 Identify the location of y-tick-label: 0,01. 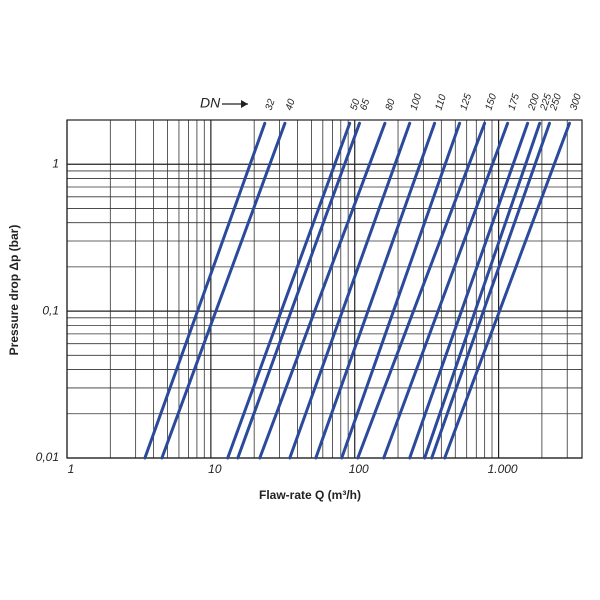
(47, 457).